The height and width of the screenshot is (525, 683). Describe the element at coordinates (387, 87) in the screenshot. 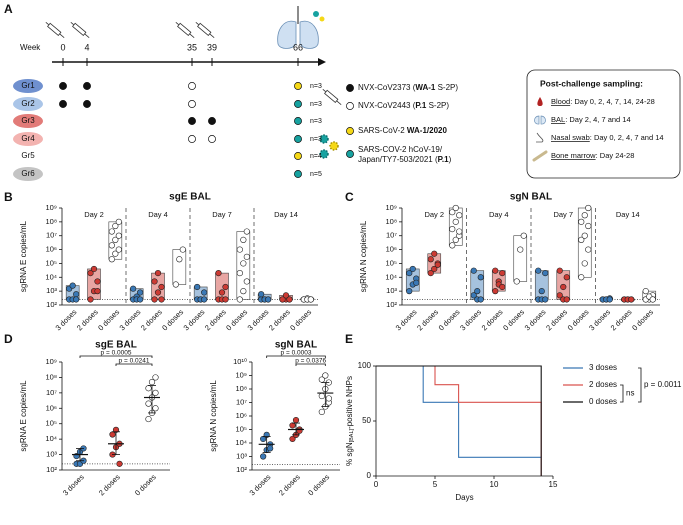

I see `text-part: NVX-CoV2373 (` at that location.